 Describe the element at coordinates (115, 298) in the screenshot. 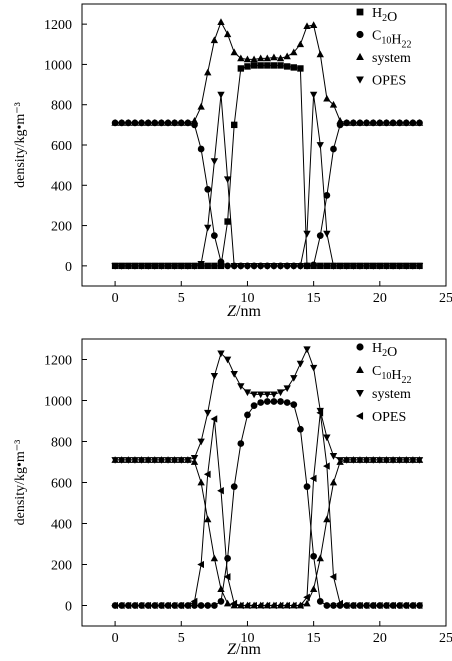

I see `x-tick-label: 0` at that location.